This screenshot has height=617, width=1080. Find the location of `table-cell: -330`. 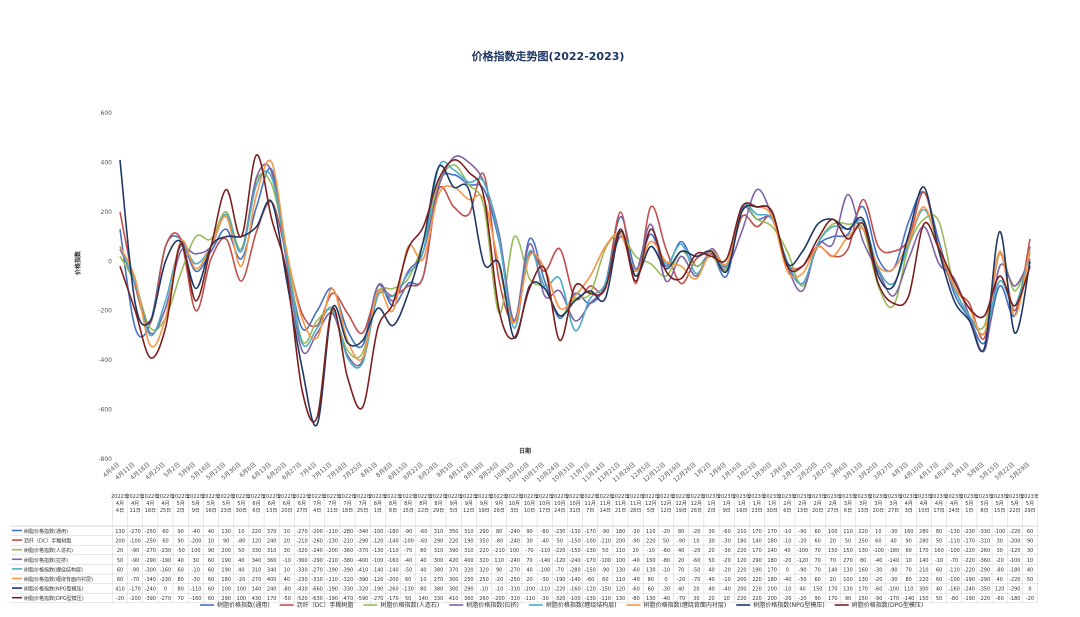

table-cell: -330 is located at coordinates (301, 570).